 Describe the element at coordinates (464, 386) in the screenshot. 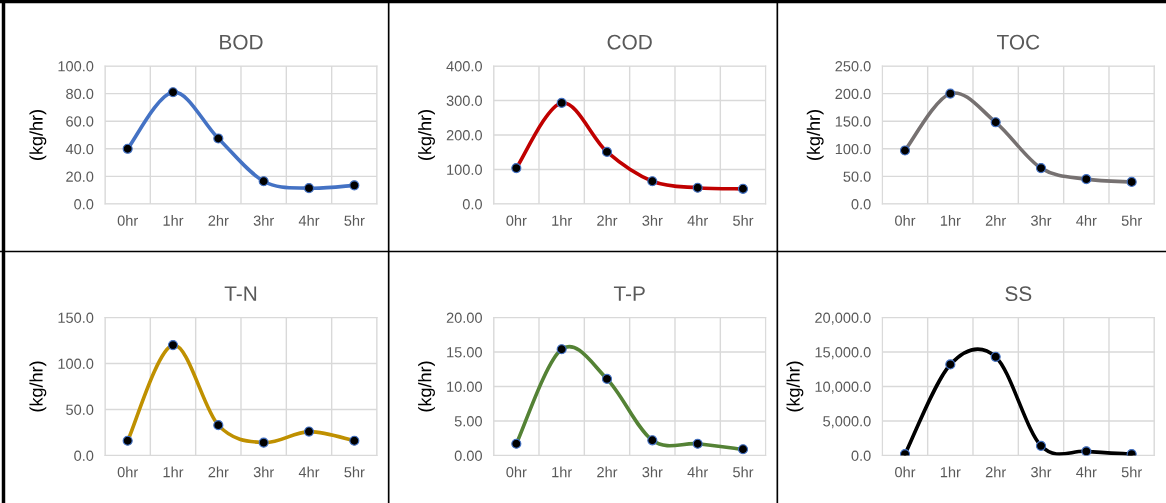

I see `y-tick-label: 10.00` at that location.